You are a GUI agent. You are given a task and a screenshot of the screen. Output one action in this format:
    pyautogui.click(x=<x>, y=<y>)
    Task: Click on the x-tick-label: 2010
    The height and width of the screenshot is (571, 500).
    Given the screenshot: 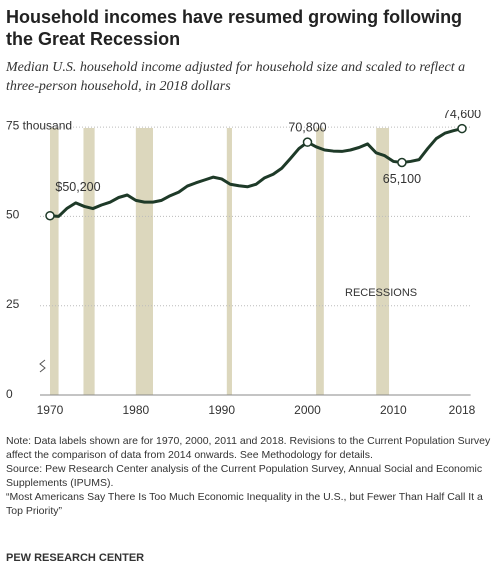 What is the action you would take?
    pyautogui.click(x=393, y=410)
    